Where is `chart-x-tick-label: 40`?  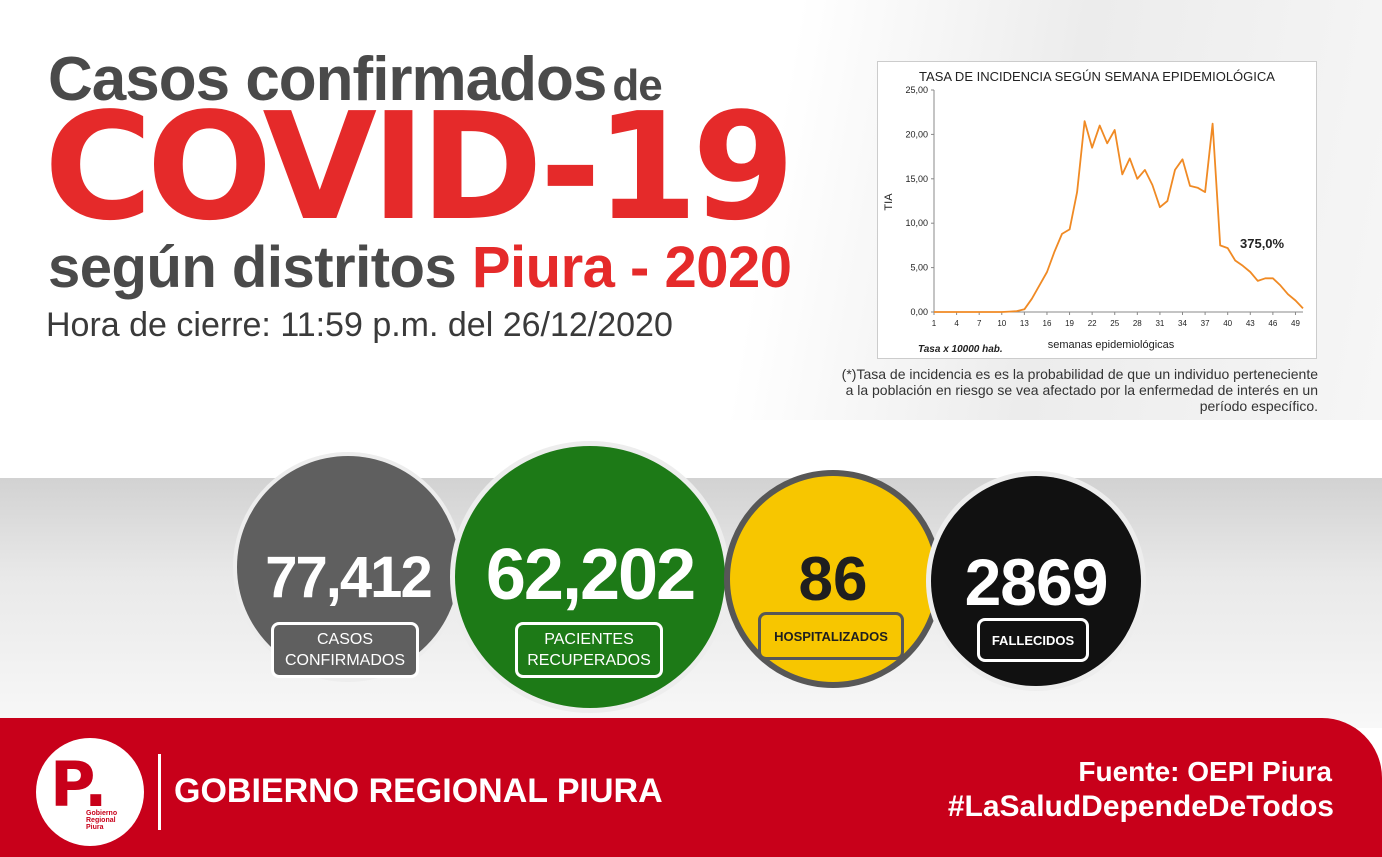 chart-x-tick-label: 40 is located at coordinates (1227, 323).